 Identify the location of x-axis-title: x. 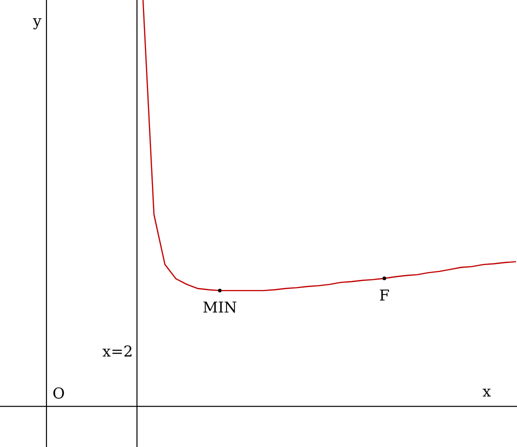
(487, 391).